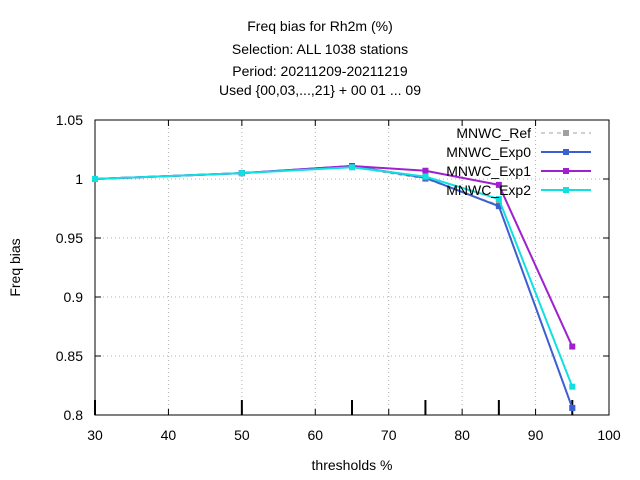 The width and height of the screenshot is (640, 480). What do you see at coordinates (488, 152) in the screenshot?
I see `legend-label: MNWC_Exp0` at bounding box center [488, 152].